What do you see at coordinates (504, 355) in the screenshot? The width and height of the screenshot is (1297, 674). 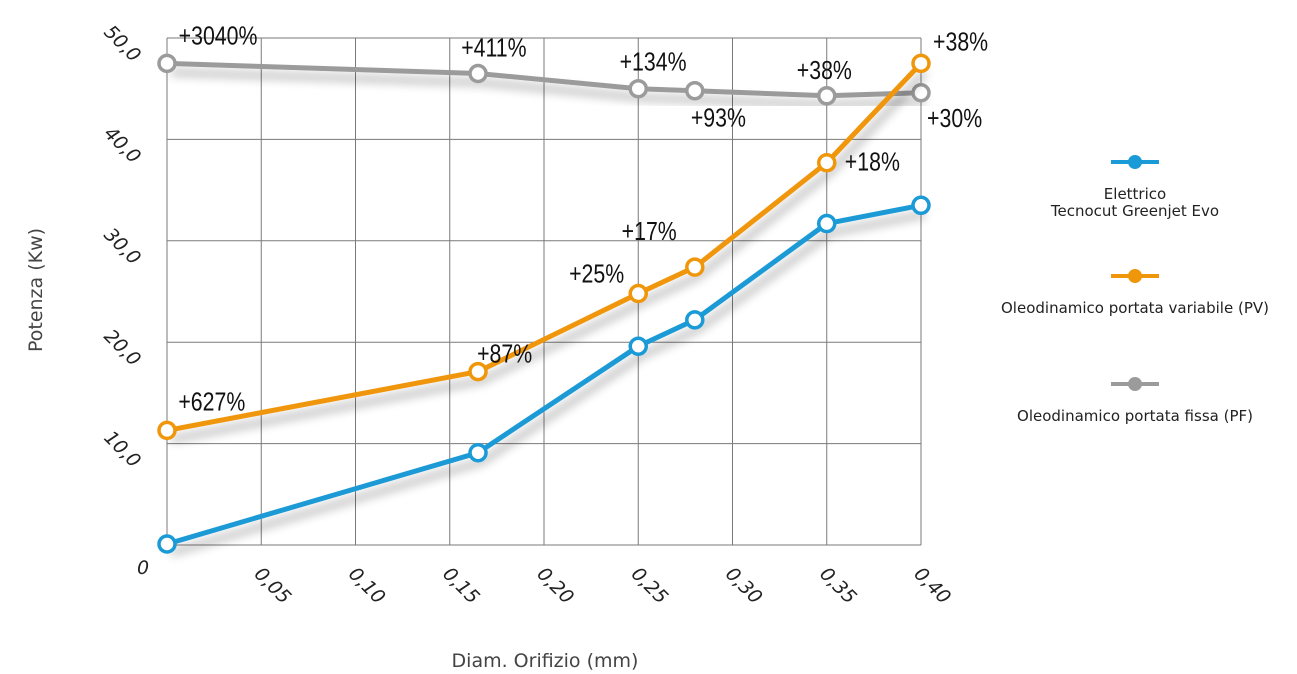 I see `data-label-1-1: +87%` at bounding box center [504, 355].